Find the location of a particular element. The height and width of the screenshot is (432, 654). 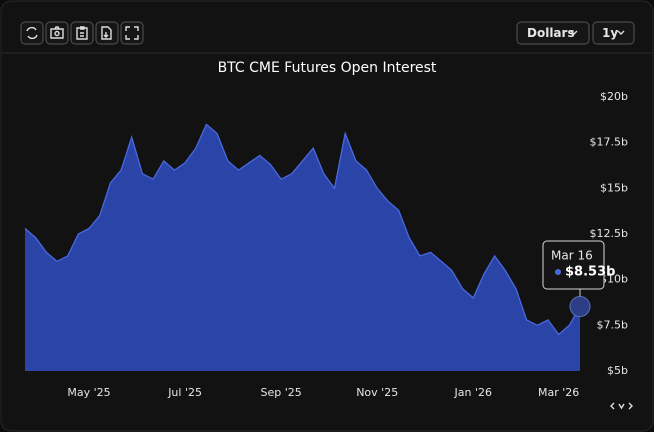

download-button is located at coordinates (107, 33).